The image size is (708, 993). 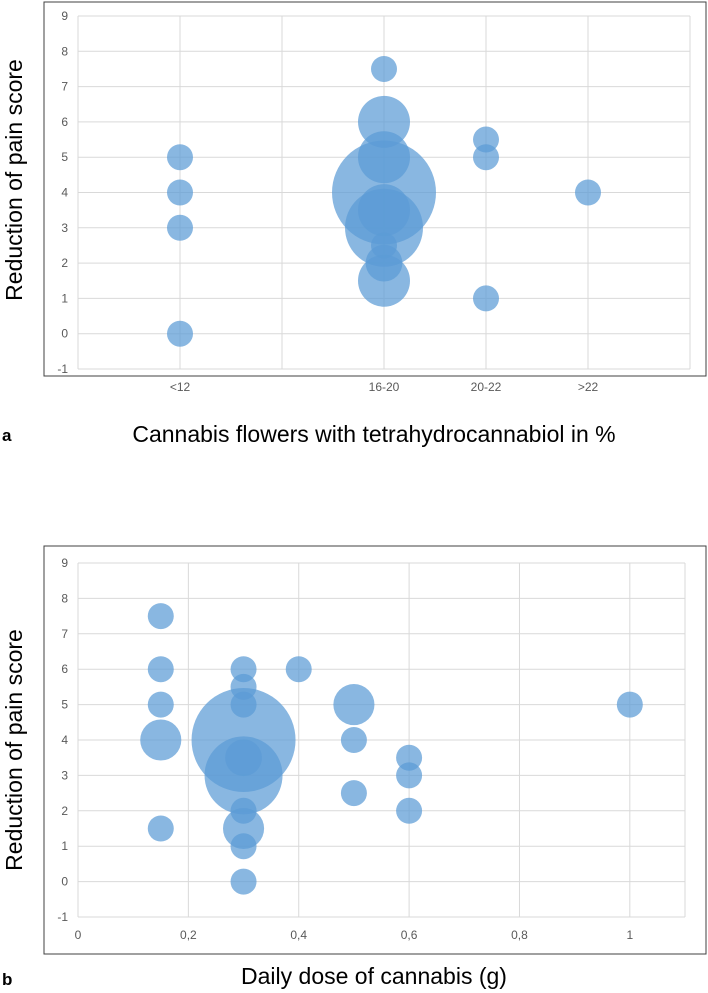 I want to click on a-y-tick-label: 7, so click(x=64, y=87).